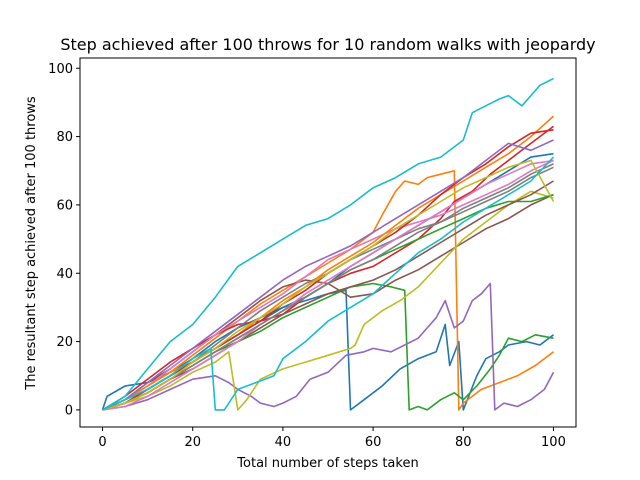 Image resolution: width=640 pixels, height=480 pixels. What do you see at coordinates (64, 240) in the screenshot?
I see `y-axis: 0 20 40 60 80 100` at bounding box center [64, 240].